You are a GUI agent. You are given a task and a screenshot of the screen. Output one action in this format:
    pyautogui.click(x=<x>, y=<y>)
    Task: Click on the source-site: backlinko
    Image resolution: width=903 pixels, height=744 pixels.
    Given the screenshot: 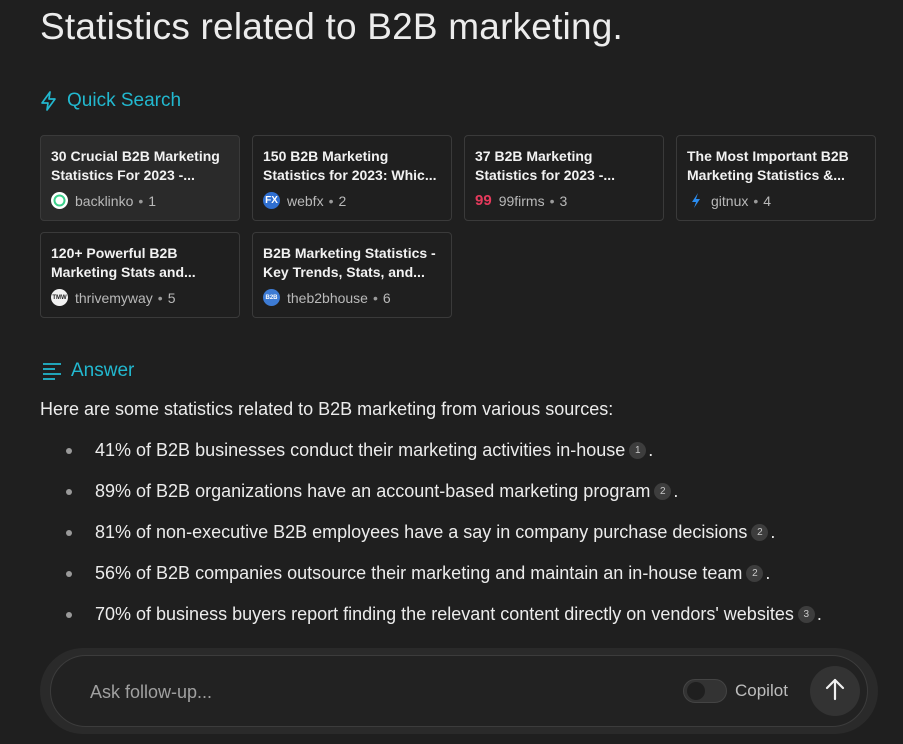 What is the action you would take?
    pyautogui.click(x=104, y=200)
    